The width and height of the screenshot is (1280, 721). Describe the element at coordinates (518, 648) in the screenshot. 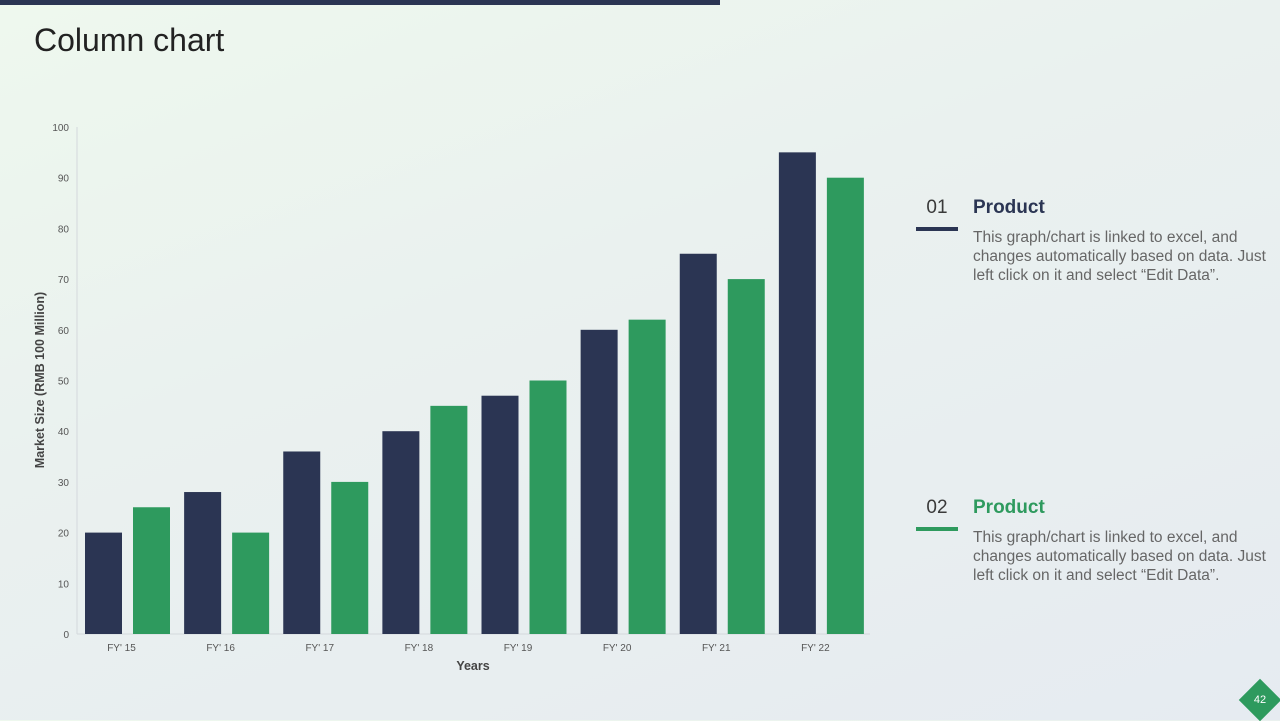

I see `x-tick-label: FY' 19` at that location.